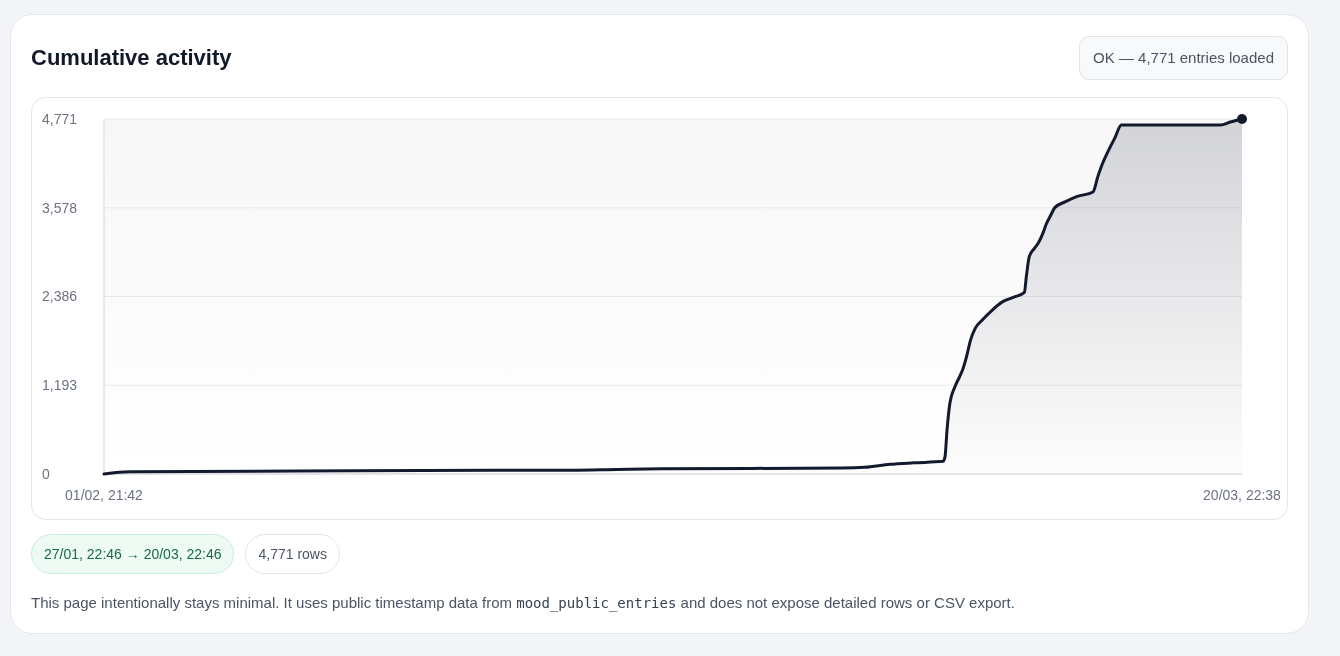 The image size is (1340, 656). I want to click on text: 27/01, 22:46 → 20/03, 22:46, so click(133, 554).